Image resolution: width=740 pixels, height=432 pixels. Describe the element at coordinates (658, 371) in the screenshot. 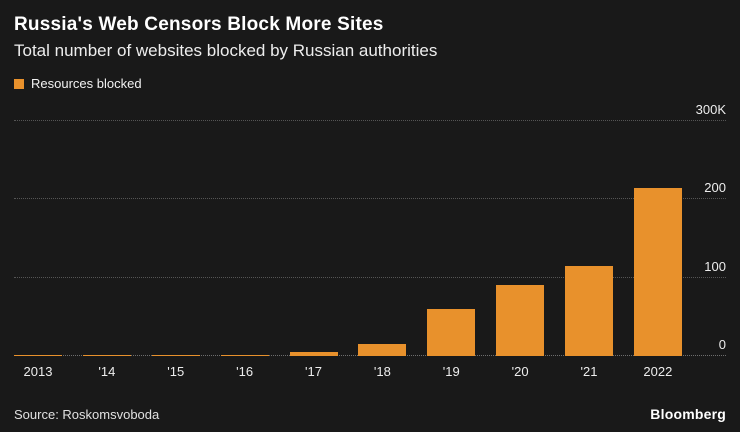

I see `x-tick-label: 2022` at that location.